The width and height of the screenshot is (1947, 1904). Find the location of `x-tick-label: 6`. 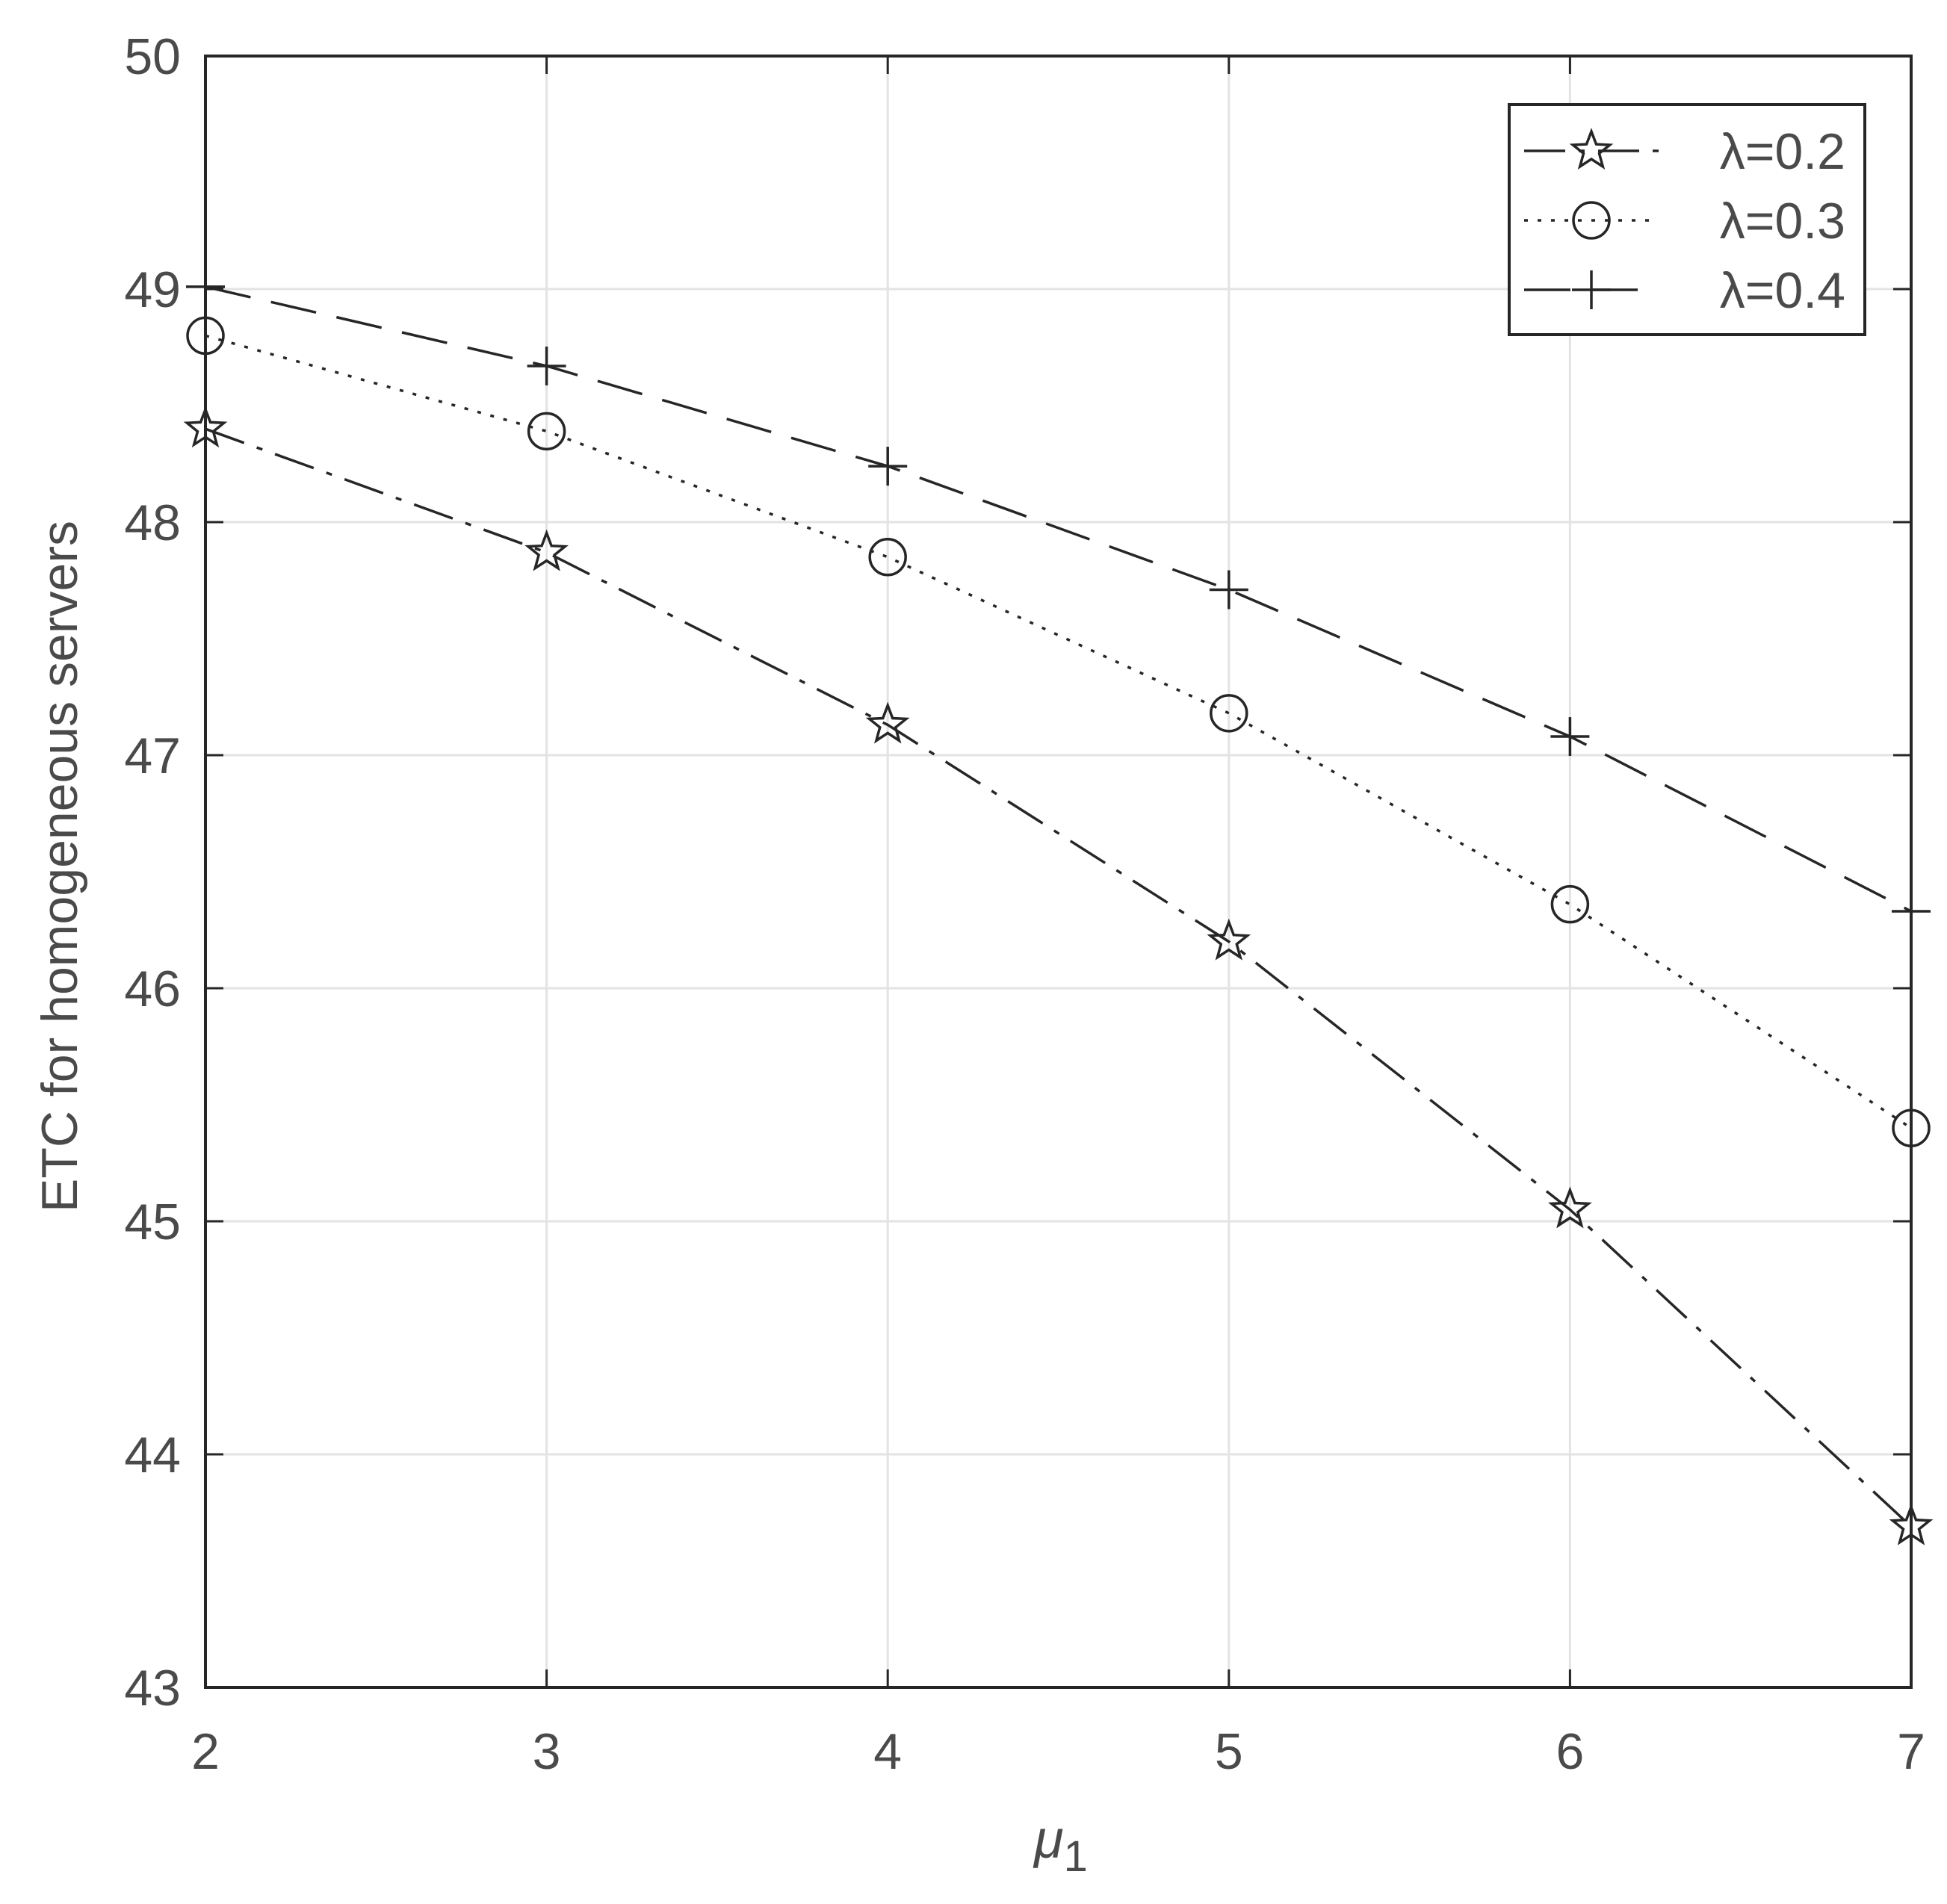

x-tick-label: 6 is located at coordinates (1570, 1751).